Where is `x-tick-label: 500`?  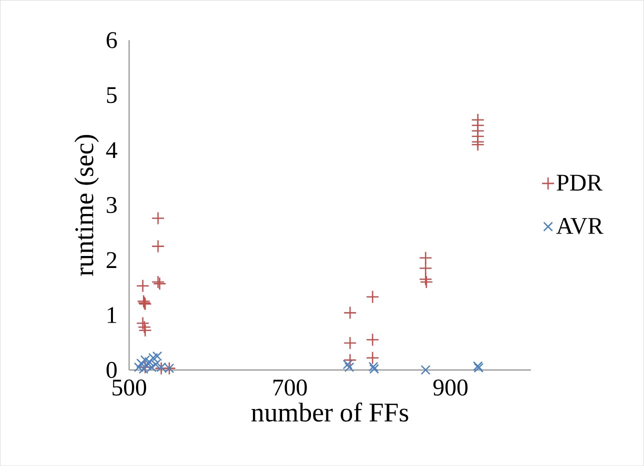 x-tick-label: 500 is located at coordinates (129, 387).